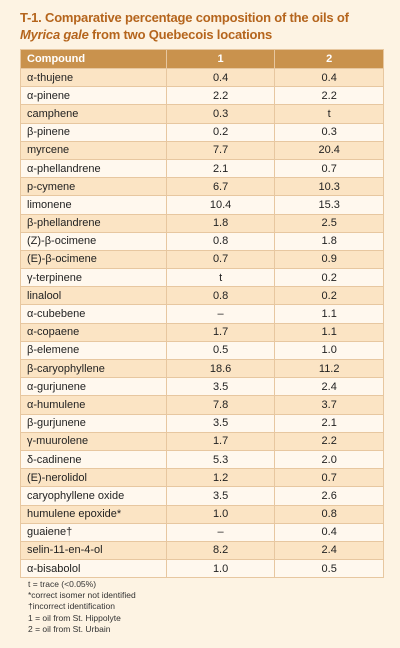 This screenshot has height=648, width=400. I want to click on table-row: α-phellandrene 2.1 0.7, so click(202, 168).